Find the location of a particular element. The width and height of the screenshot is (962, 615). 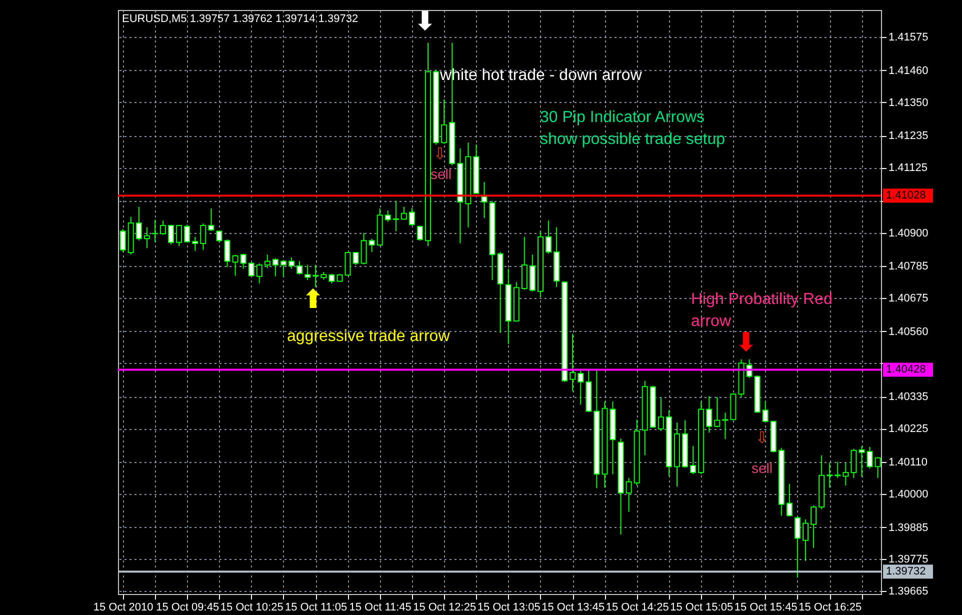

y-tick-label: 1.41235 is located at coordinates (908, 136).